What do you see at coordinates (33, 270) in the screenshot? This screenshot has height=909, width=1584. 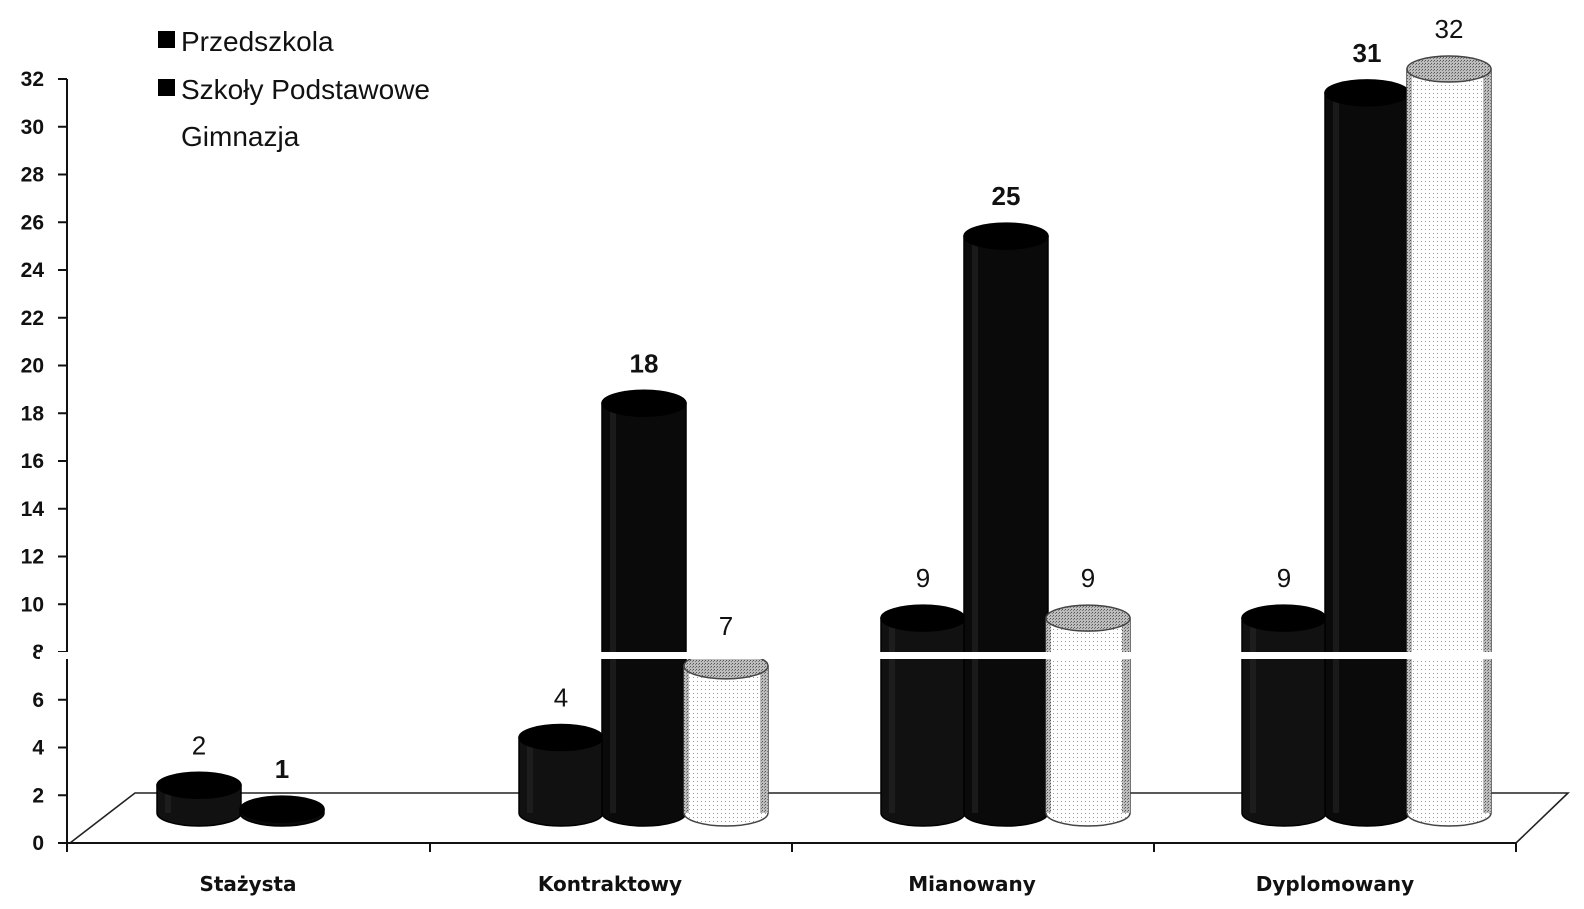 I see `y-tick-label: 24` at bounding box center [33, 270].